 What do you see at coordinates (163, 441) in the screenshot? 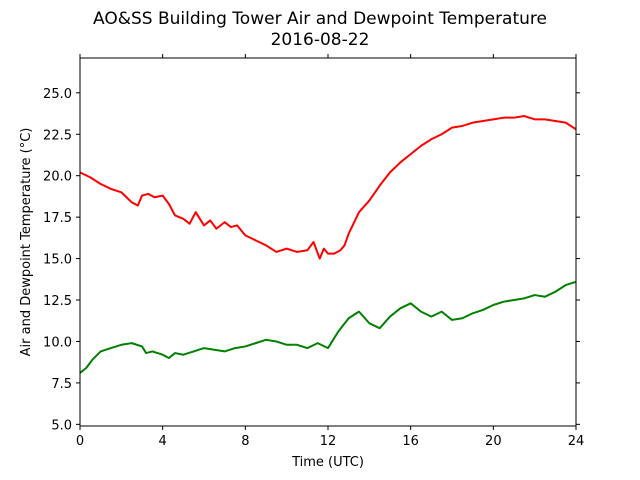
I see `x-tick-label: 4` at bounding box center [163, 441].